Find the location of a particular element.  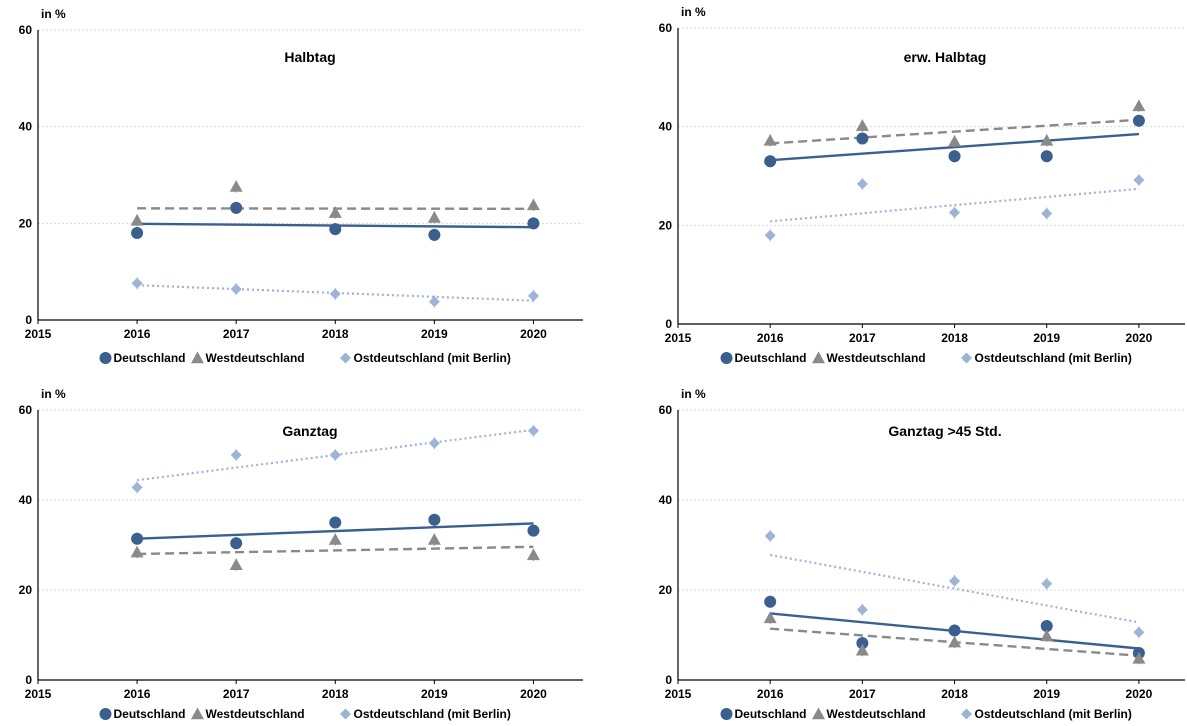

legend-label: Ostdeutschland (mit Berlin) is located at coordinates (432, 358).